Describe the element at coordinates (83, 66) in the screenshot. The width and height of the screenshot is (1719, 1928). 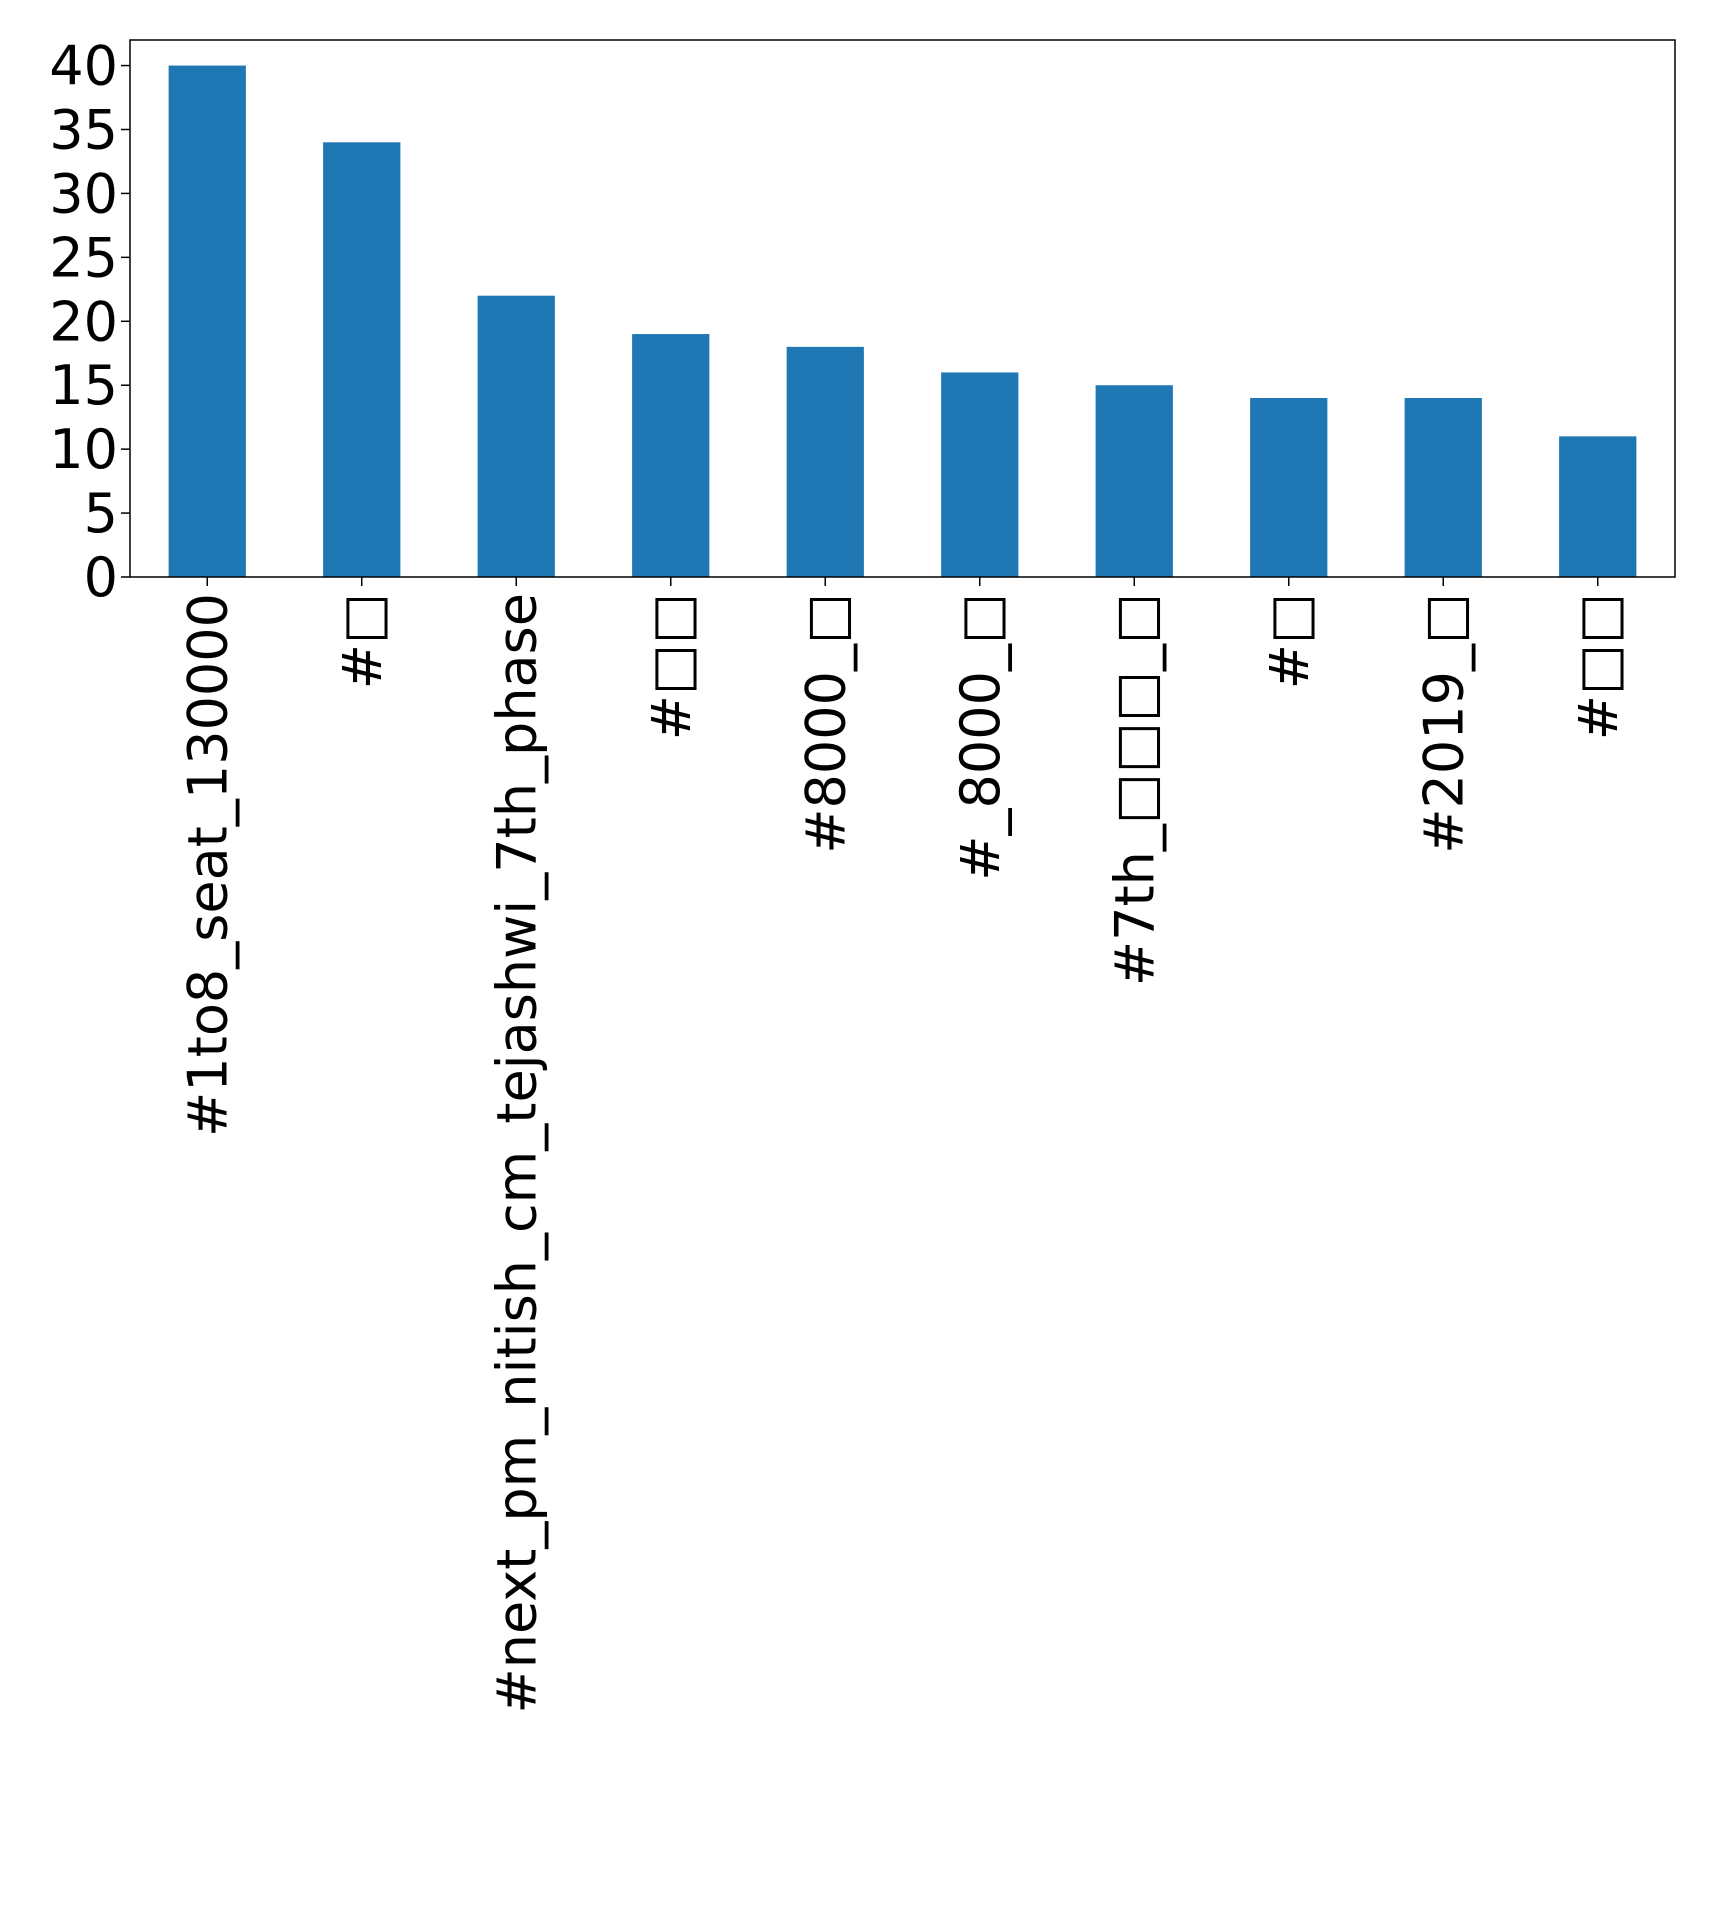
I see `y-tick-label-8: 40` at that location.